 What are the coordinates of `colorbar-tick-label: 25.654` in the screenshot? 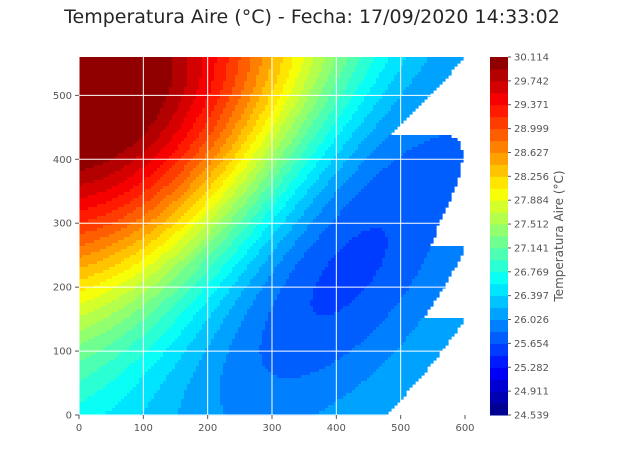 It's located at (531, 344).